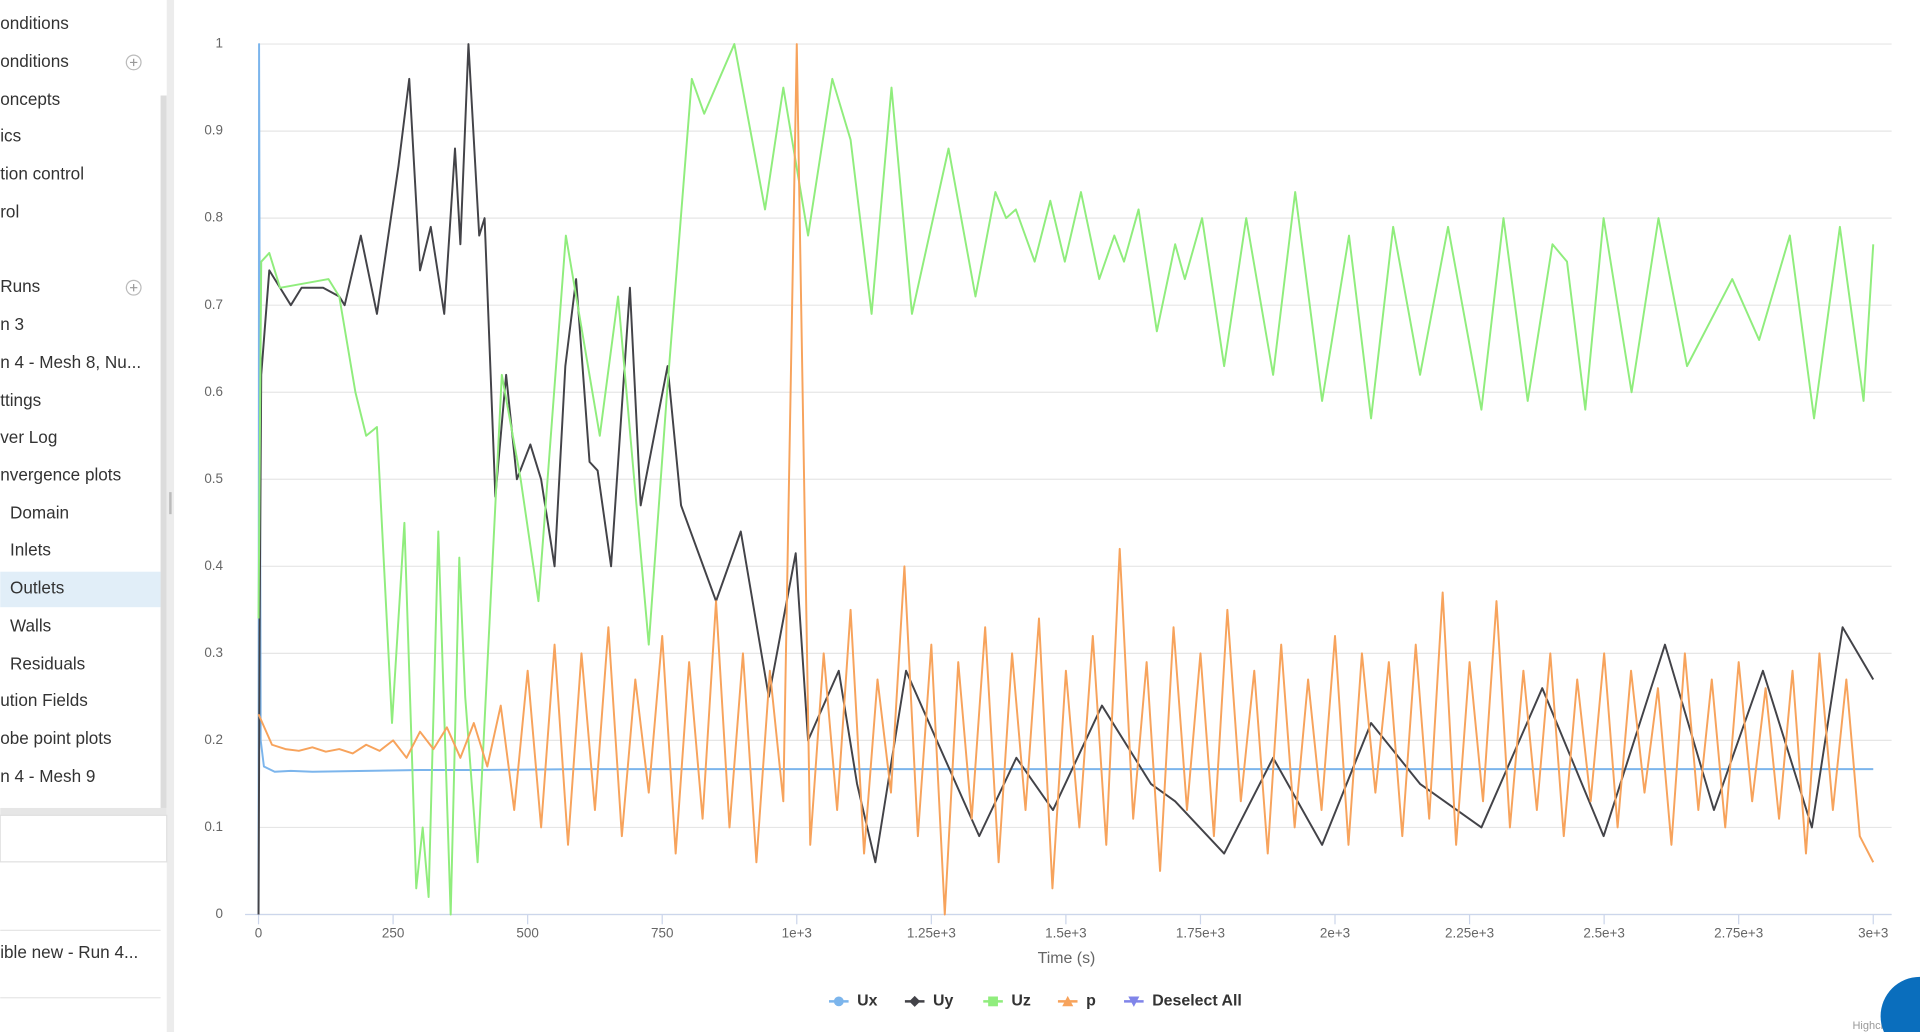 The height and width of the screenshot is (1032, 1920). Describe the element at coordinates (1335, 933) in the screenshot. I see `x-tick-label: 2e+3` at that location.